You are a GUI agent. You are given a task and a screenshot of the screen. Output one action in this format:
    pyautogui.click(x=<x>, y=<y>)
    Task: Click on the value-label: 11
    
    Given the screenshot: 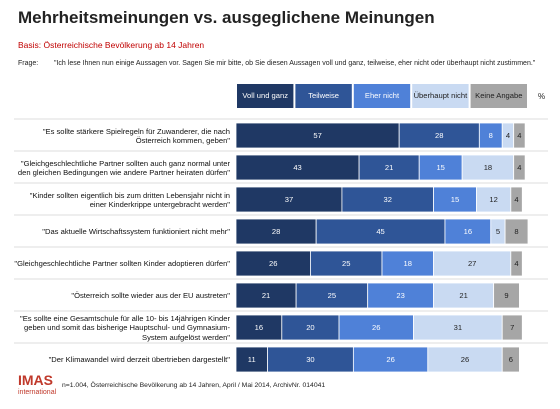 What is the action you would take?
    pyautogui.click(x=252, y=359)
    